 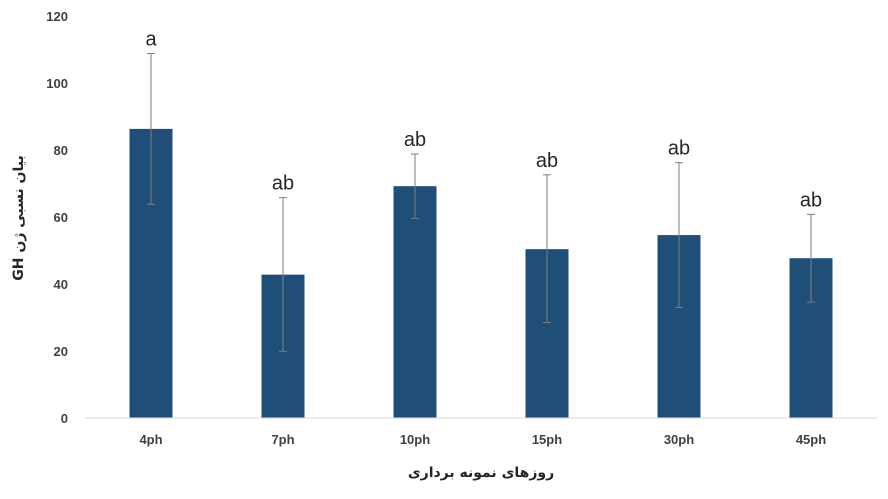 I want to click on y-tick-label: 0, so click(x=64, y=418).